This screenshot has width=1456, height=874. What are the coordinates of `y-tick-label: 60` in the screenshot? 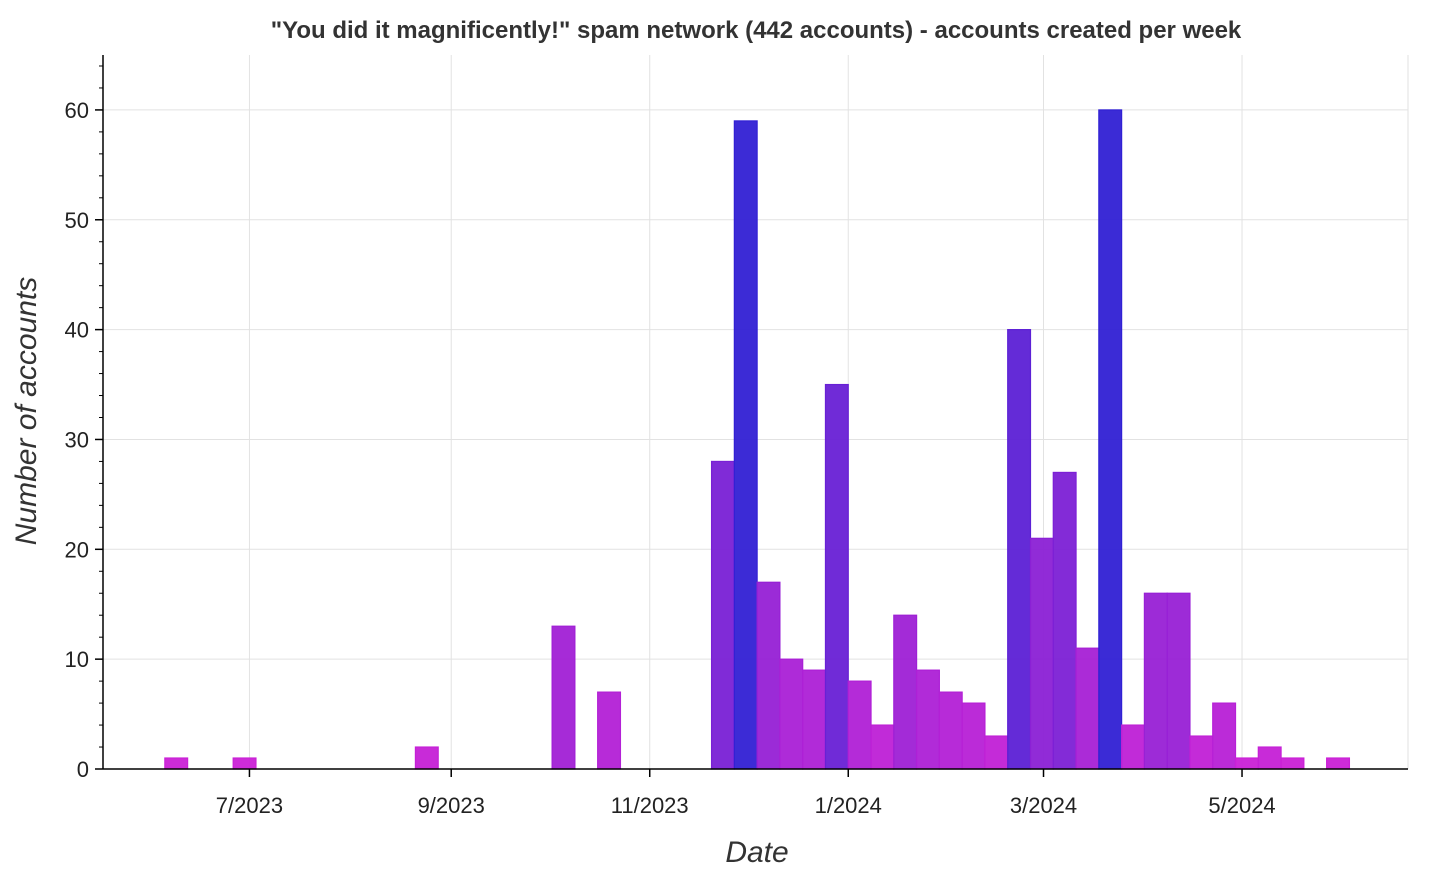 It's located at (77, 110).